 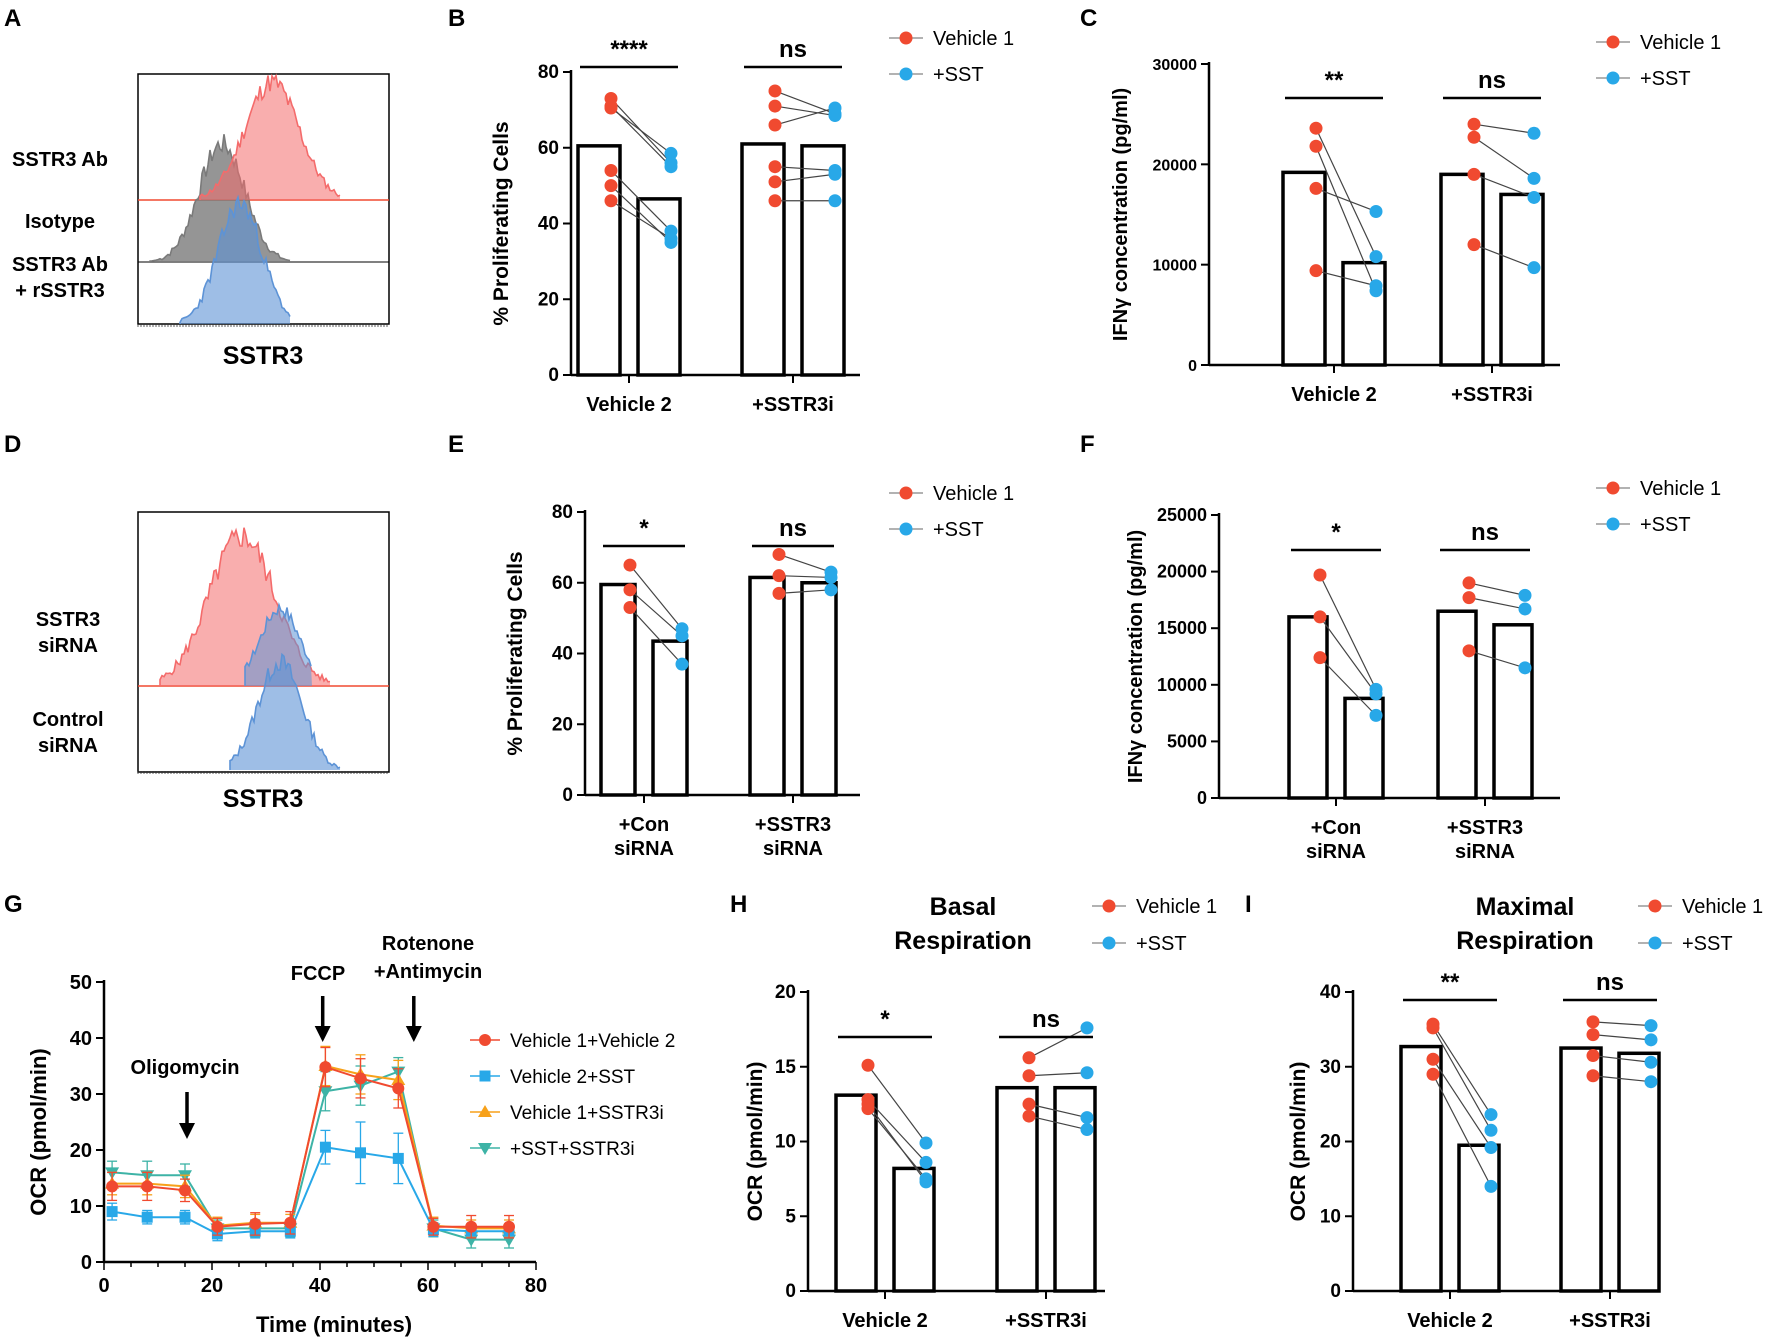 I want to click on panel-D: SSTR3 siRNA Control siRNA SSTR3, so click(x=211, y=662).